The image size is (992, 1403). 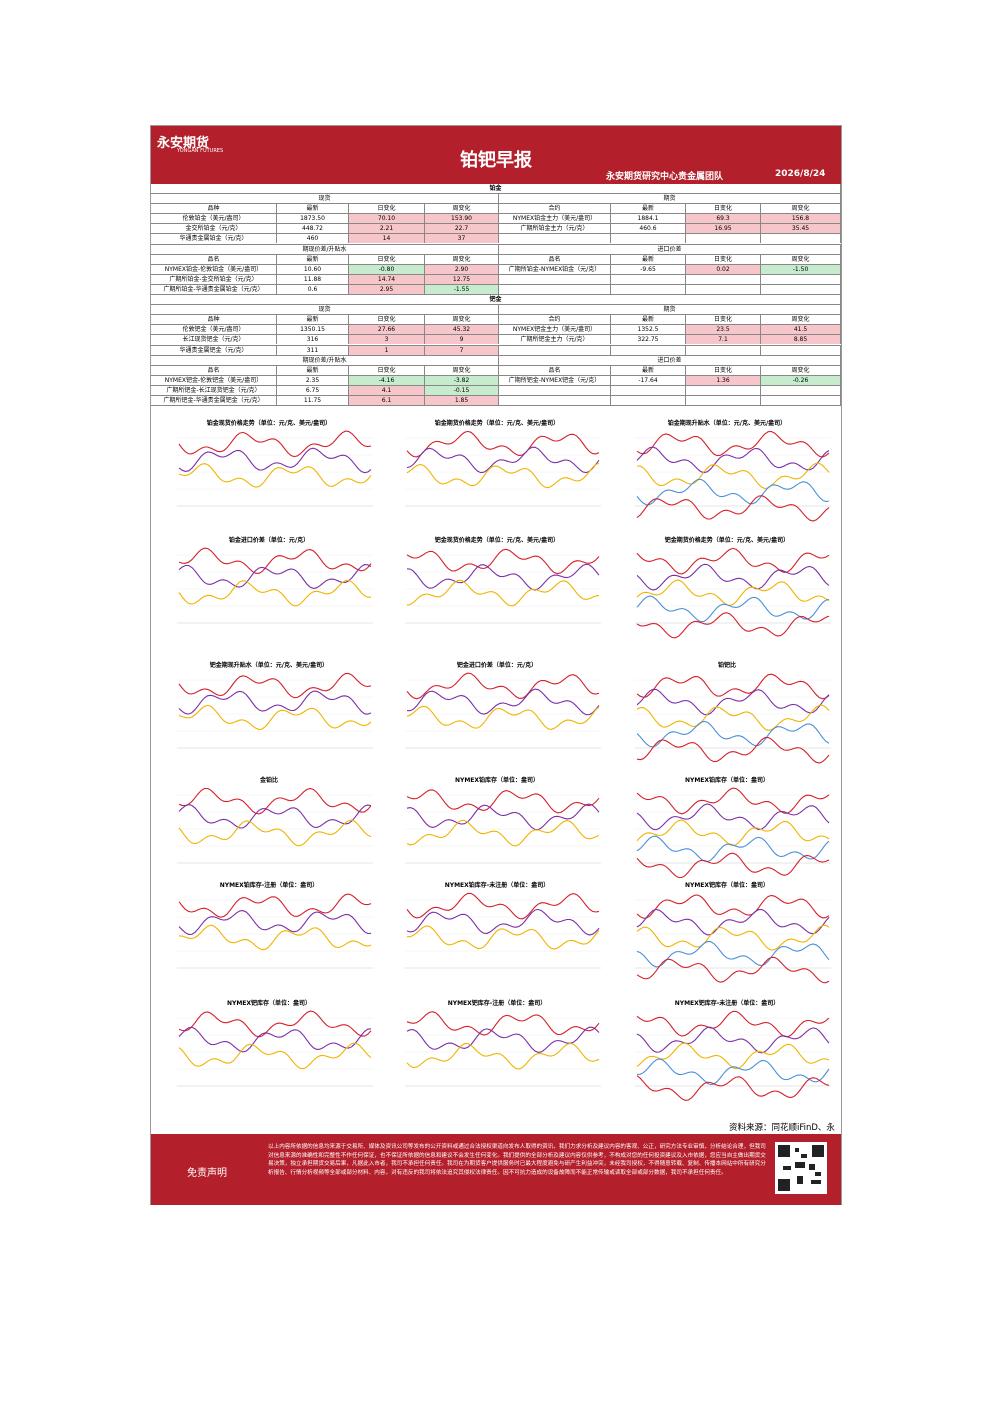 I want to click on chart: 钯金进口价差（单位：元/克）, so click(x=497, y=715).